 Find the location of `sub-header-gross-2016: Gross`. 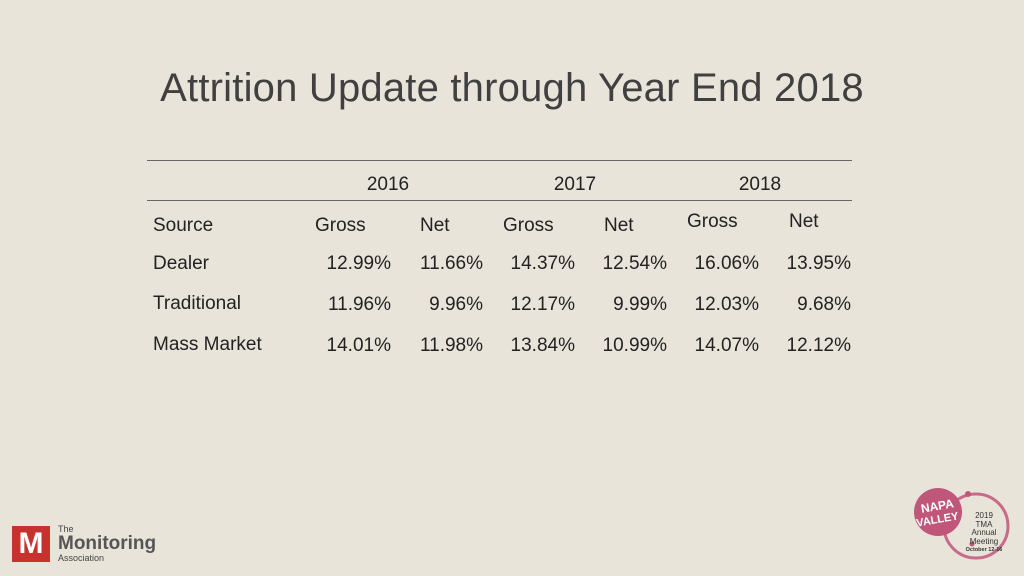

sub-header-gross-2016: Gross is located at coordinates (340, 225).